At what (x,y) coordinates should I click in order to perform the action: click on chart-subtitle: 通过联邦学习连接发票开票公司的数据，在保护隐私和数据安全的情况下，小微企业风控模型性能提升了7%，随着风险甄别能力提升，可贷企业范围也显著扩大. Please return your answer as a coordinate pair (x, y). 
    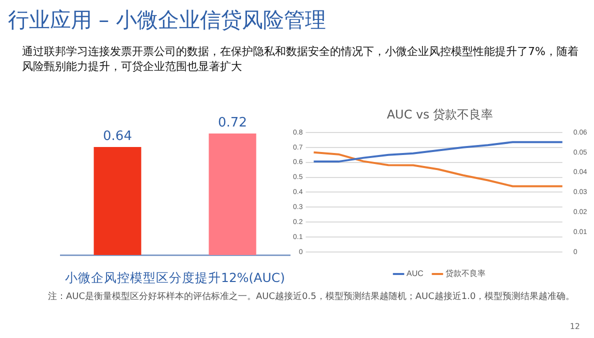
    Looking at the image, I should click on (301, 59).